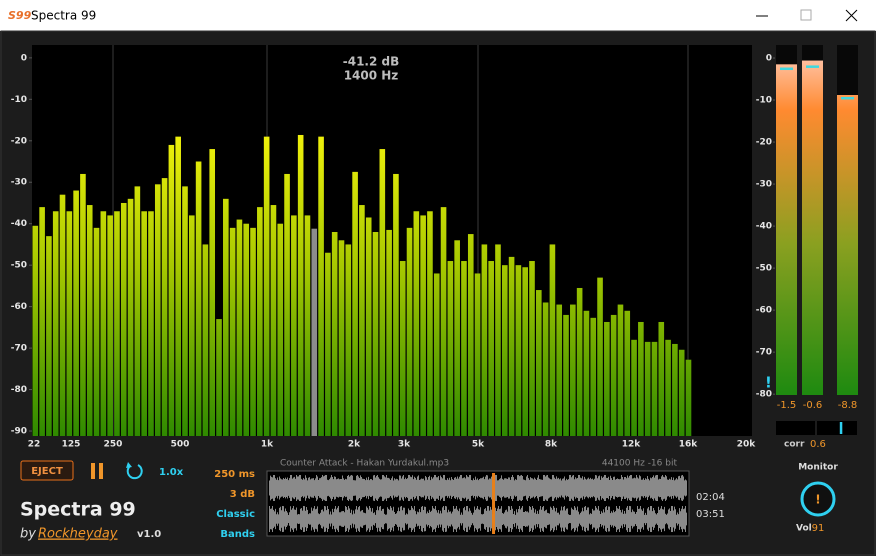  What do you see at coordinates (818, 499) in the screenshot?
I see `volume-knob` at bounding box center [818, 499].